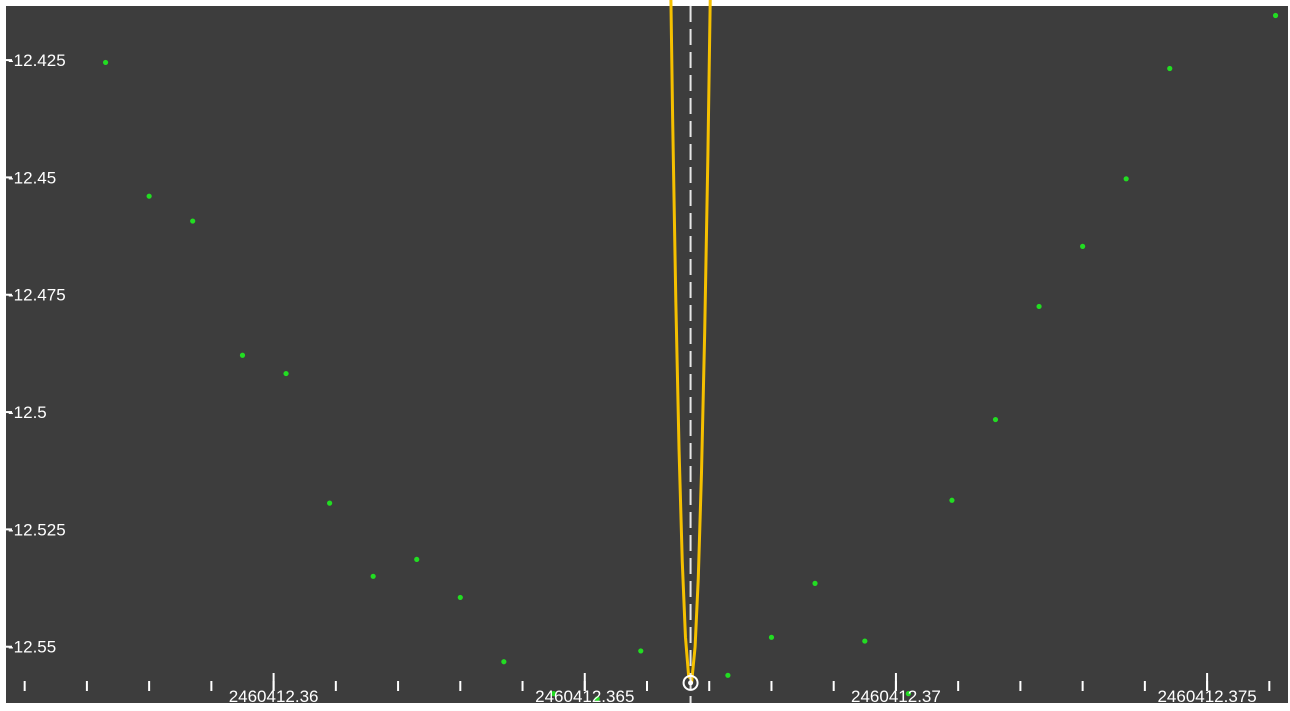 This screenshot has height=711, width=1290. I want to click on x-tick-label: 2460412.37, so click(896, 696).